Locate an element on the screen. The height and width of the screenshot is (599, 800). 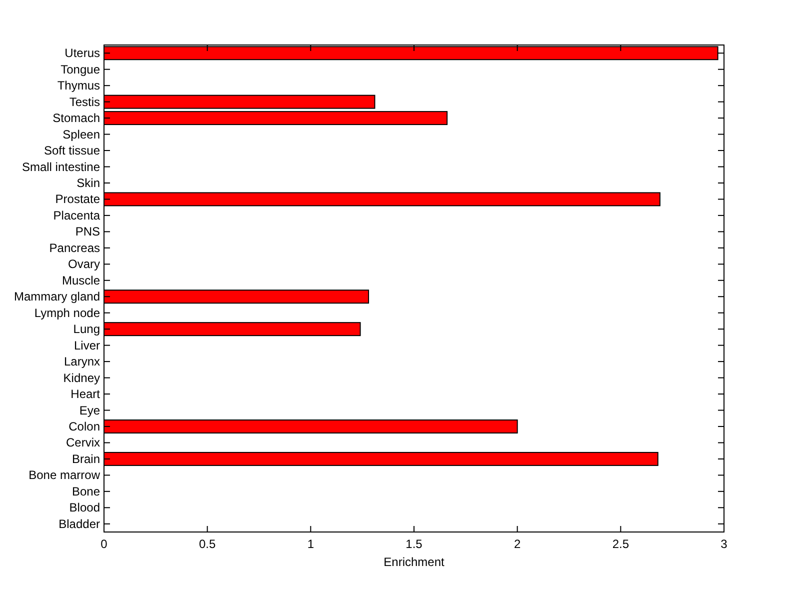
y-tick-label: Bladder is located at coordinates (79, 523).